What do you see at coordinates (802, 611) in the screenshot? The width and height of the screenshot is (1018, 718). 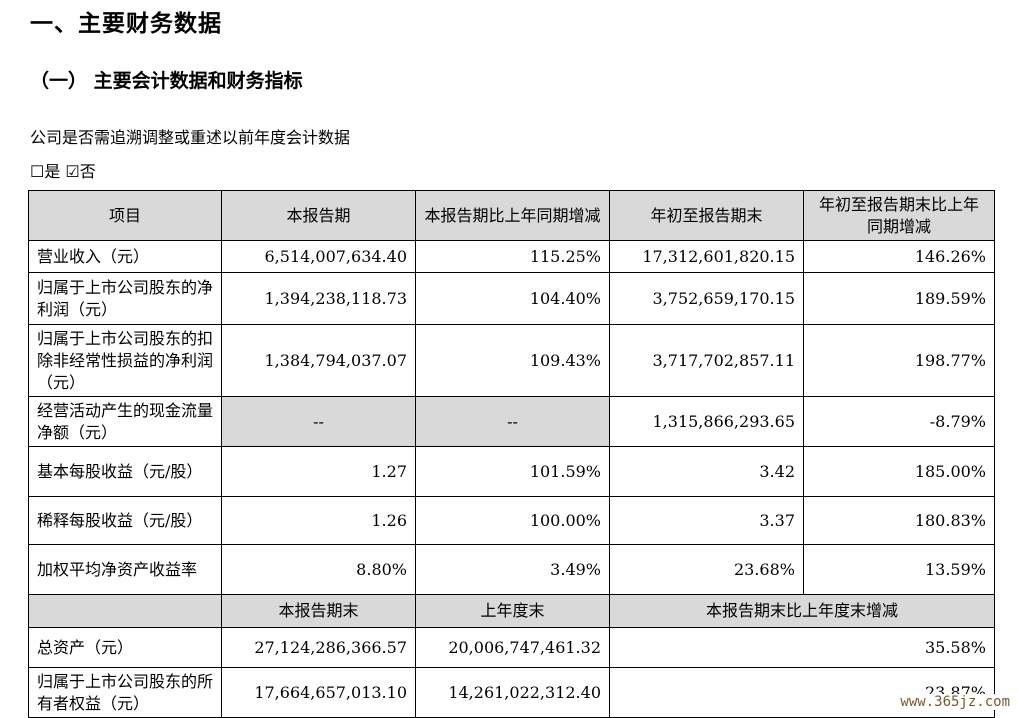 I see `header-change: 本报告期末比上年度末增减` at bounding box center [802, 611].